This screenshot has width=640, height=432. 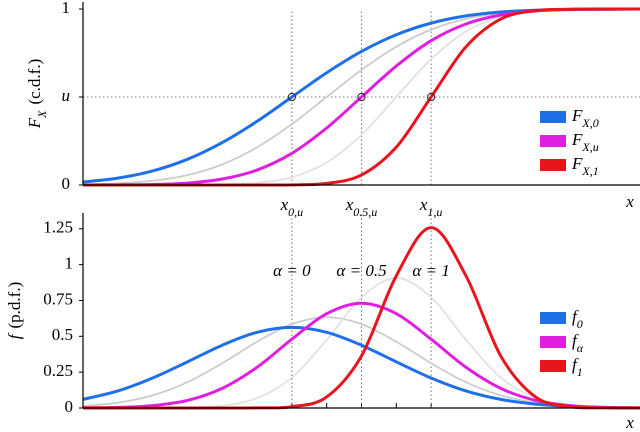 What do you see at coordinates (361, 270) in the screenshot?
I see `annotation: α = 0.5` at bounding box center [361, 270].